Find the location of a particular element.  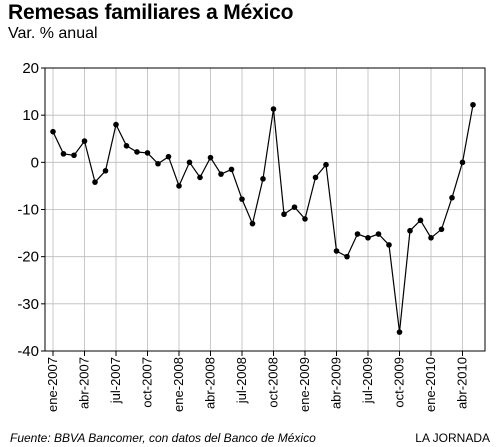

x-tick-label: oct-2008 is located at coordinates (273, 382).